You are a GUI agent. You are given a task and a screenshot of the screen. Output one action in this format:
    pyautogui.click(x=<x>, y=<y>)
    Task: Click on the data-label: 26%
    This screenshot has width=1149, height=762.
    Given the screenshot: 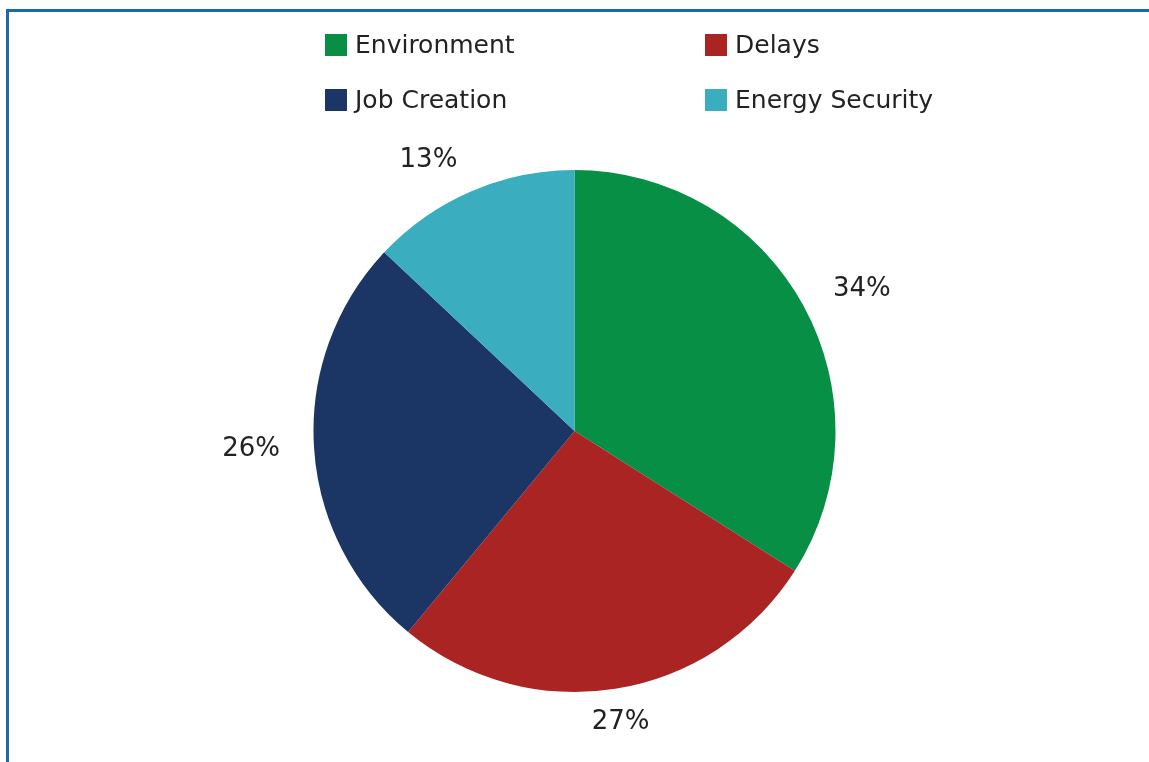 What is the action you would take?
    pyautogui.click(x=251, y=447)
    